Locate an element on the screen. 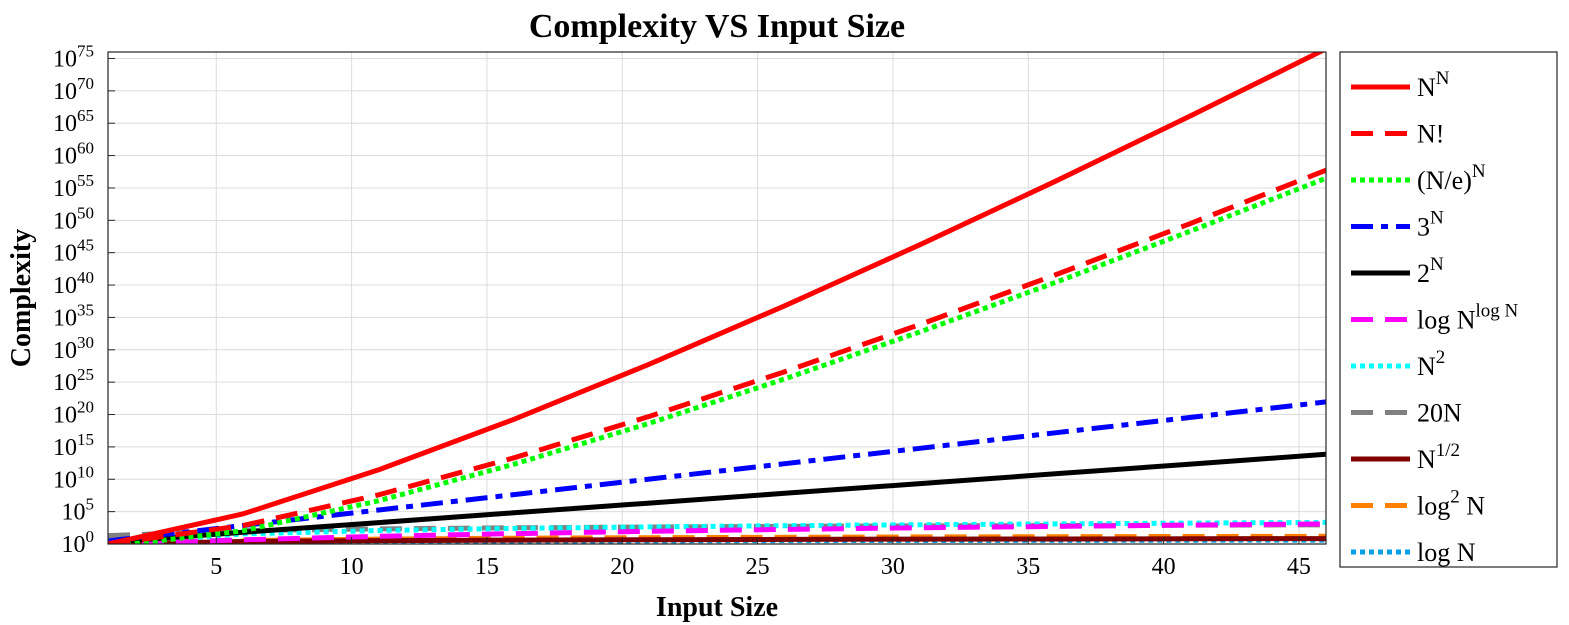 Image resolution: width=1569 pixels, height=625 pixels. legend-label: 2N is located at coordinates (1430, 271).